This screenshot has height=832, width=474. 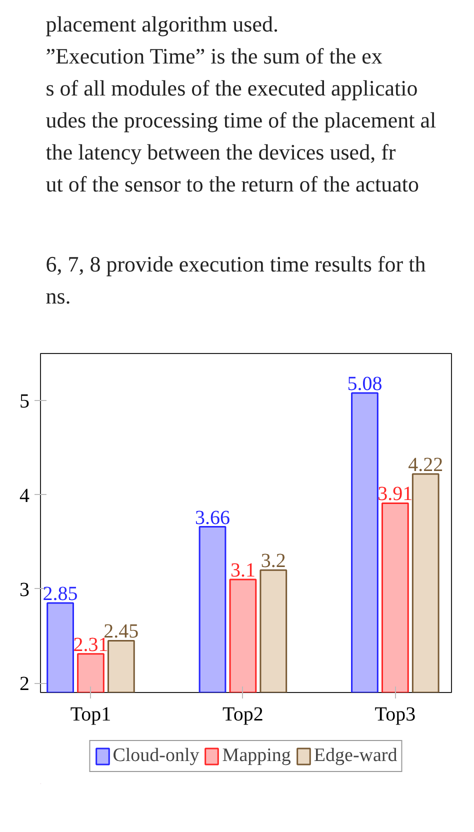 I want to click on y-tick-label: 3, so click(x=25, y=589).